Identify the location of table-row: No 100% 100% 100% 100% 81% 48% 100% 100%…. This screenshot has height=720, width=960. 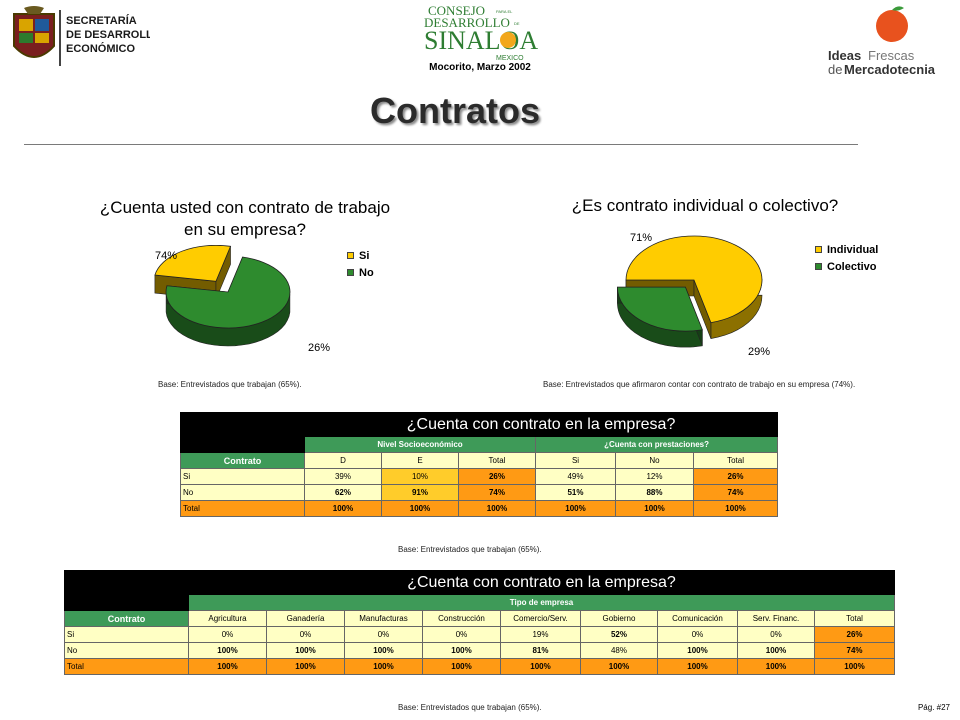
(480, 650).